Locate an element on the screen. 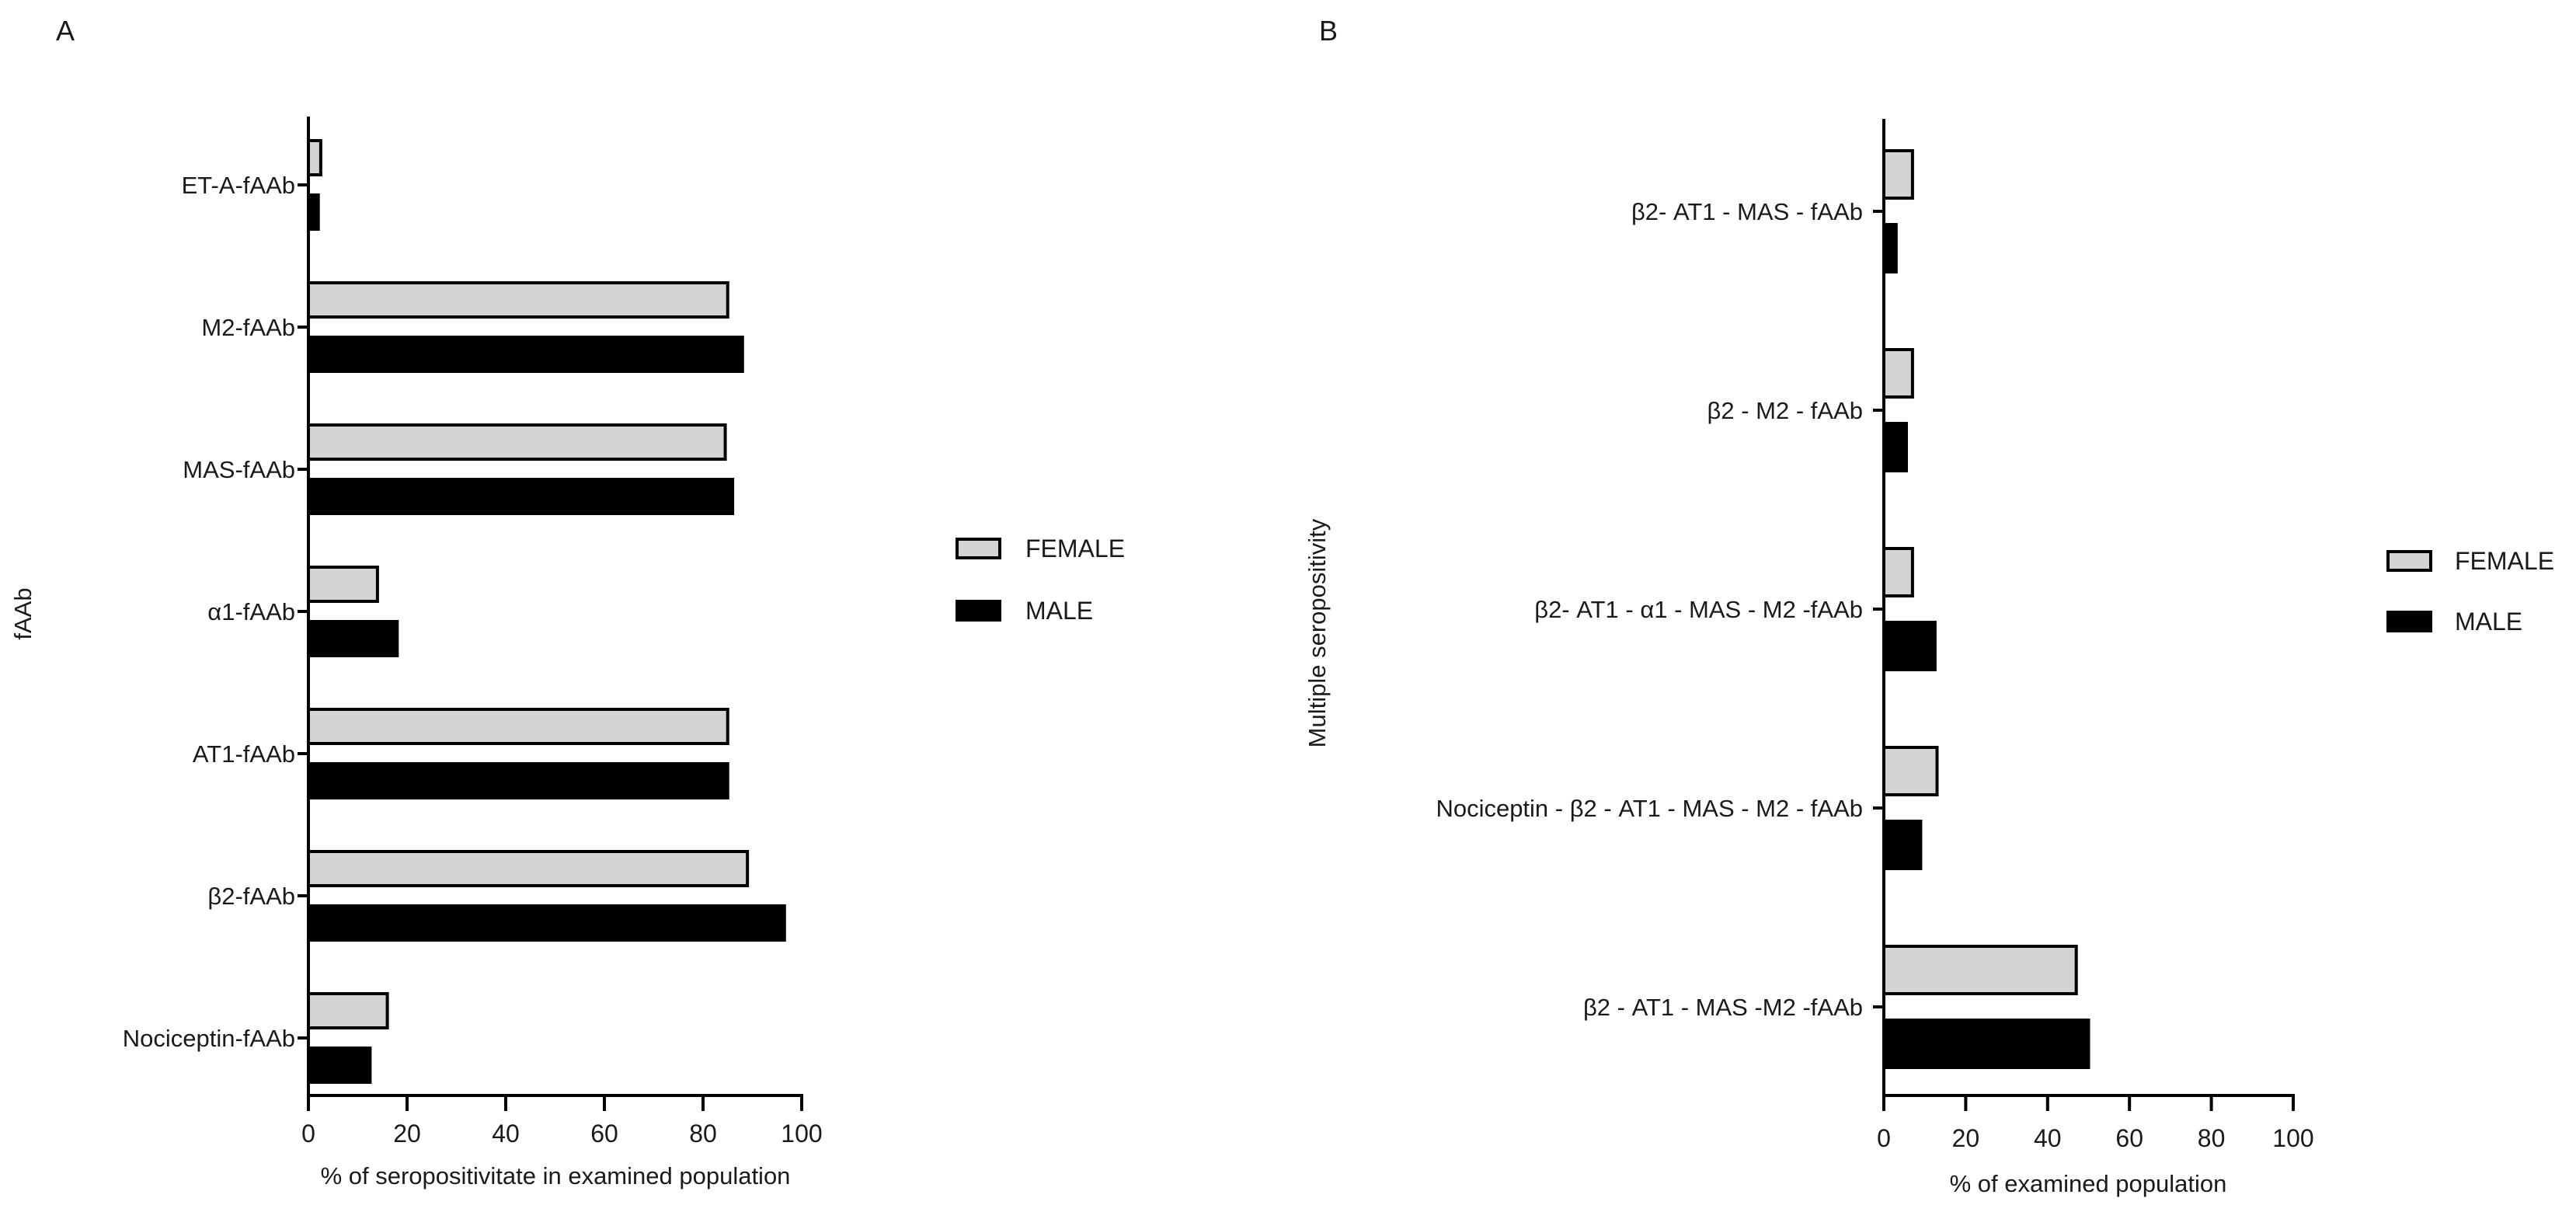  legend-swatch-b-male is located at coordinates (2409, 621).